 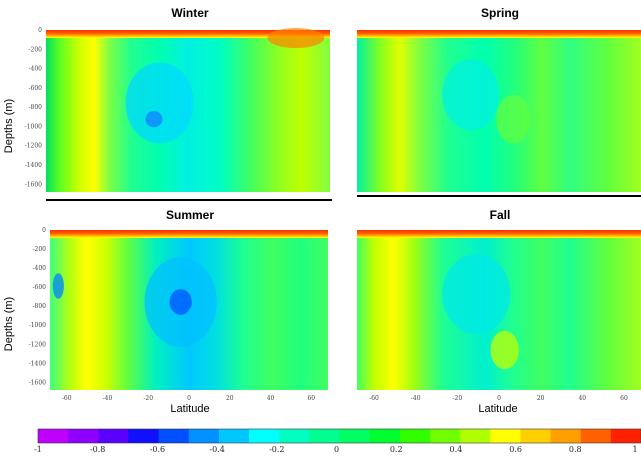 I want to click on colorbar-tick-label: 0.6, so click(x=515, y=449).